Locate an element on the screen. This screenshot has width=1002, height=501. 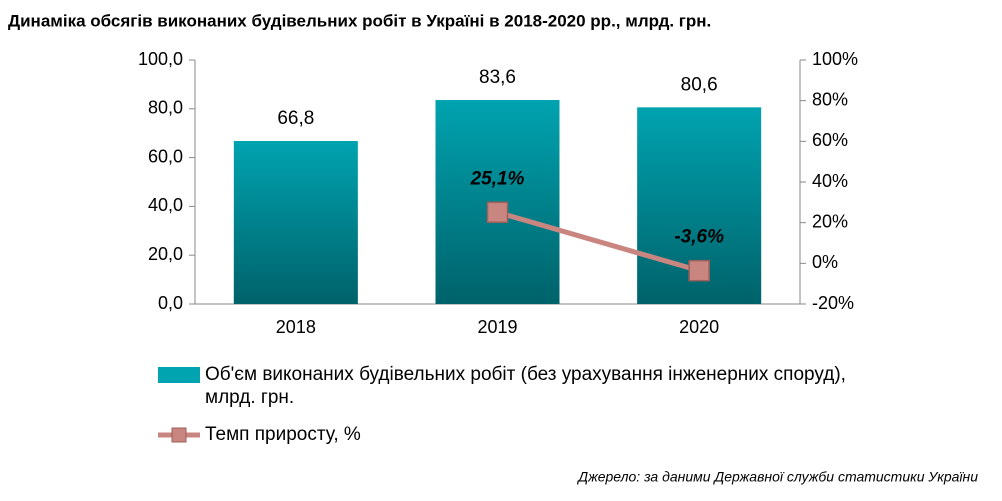
data-label: 83,6 is located at coordinates (497, 77).